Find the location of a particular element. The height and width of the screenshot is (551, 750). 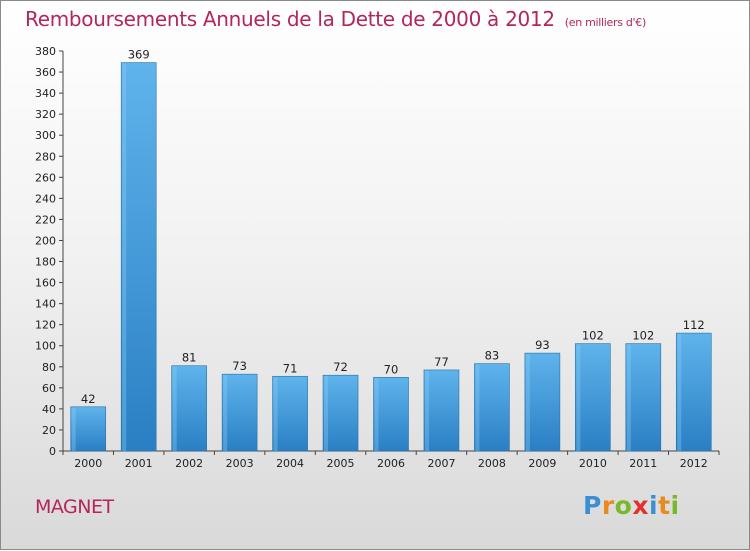

y-tick-label: 160 is located at coordinates (45, 283).